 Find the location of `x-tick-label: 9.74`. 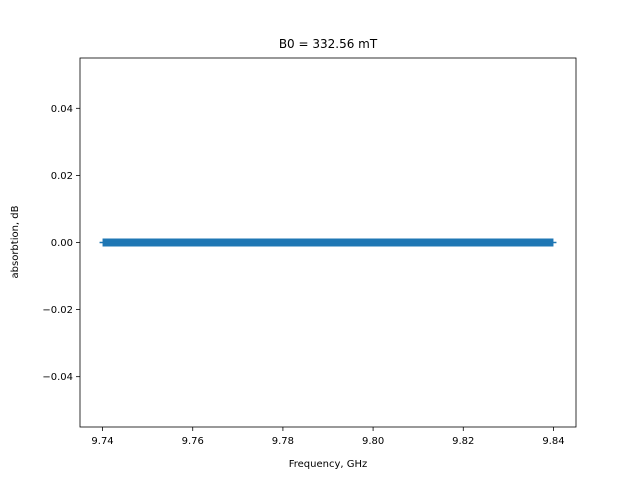

x-tick-label: 9.74 is located at coordinates (102, 441).